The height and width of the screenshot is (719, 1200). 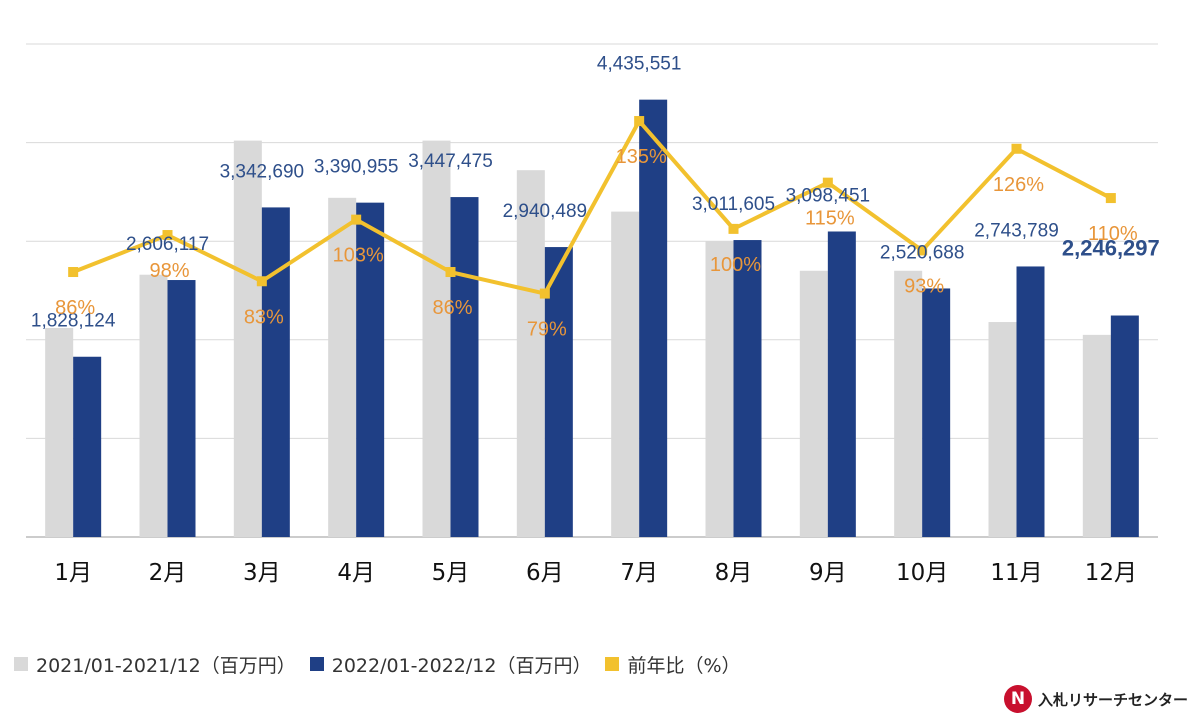 What do you see at coordinates (547, 330) in the screenshot?
I see `percent-label: 79%` at bounding box center [547, 330].